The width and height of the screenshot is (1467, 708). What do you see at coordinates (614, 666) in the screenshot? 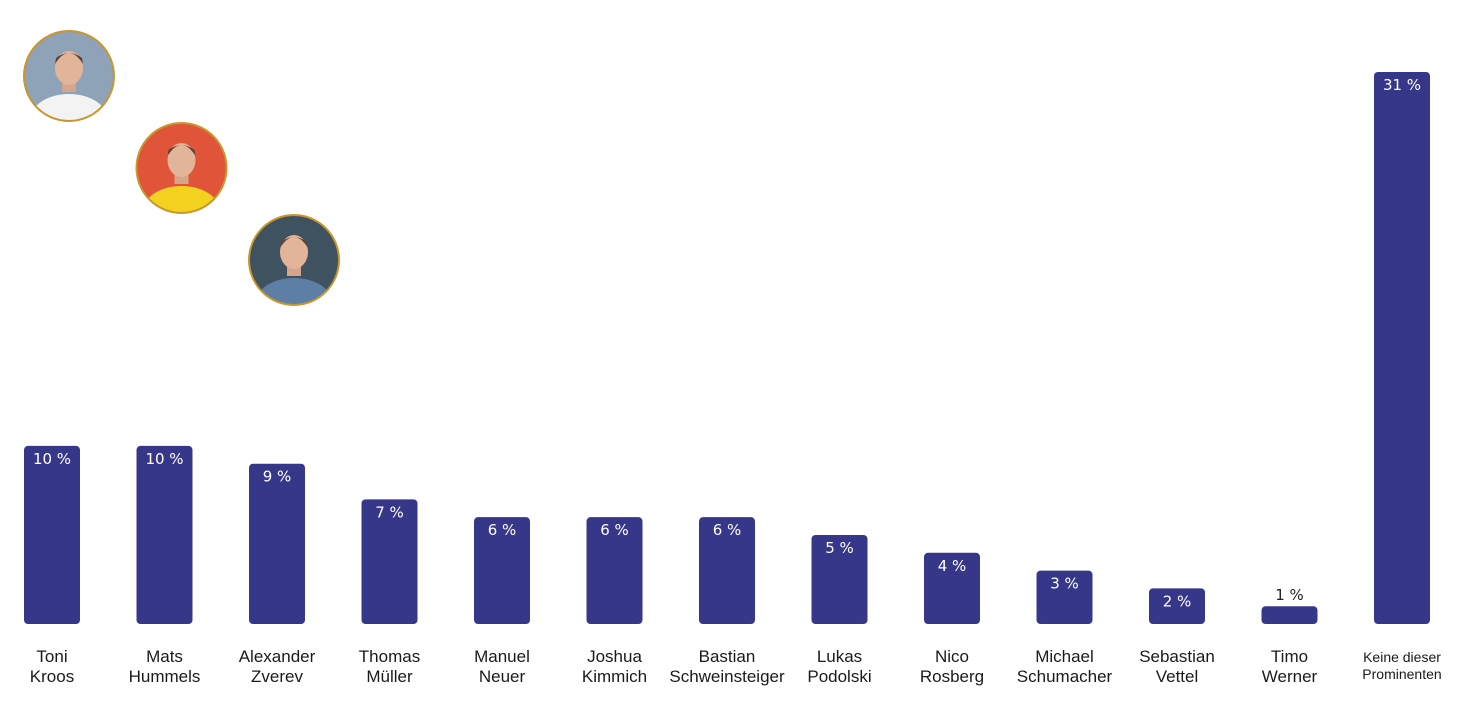
I see `category-label-joshua-kimmich: Joshua Kimmich` at bounding box center [614, 666].